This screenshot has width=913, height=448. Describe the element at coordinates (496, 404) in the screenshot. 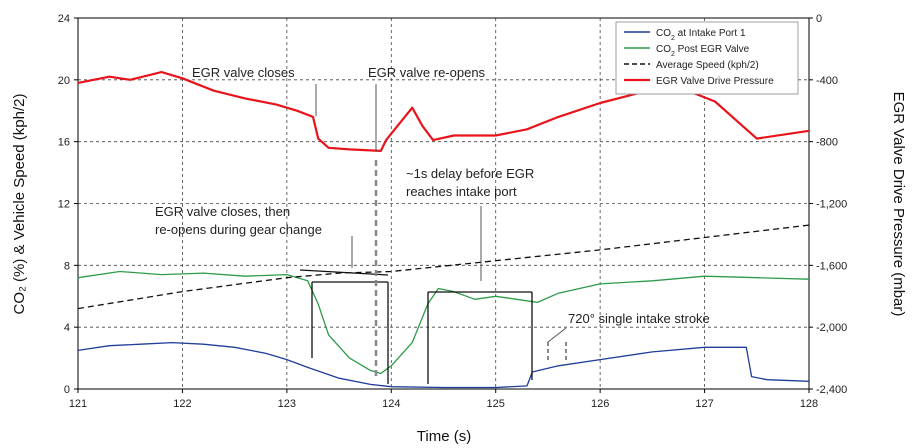

I see `x-tick-label: 125` at that location.